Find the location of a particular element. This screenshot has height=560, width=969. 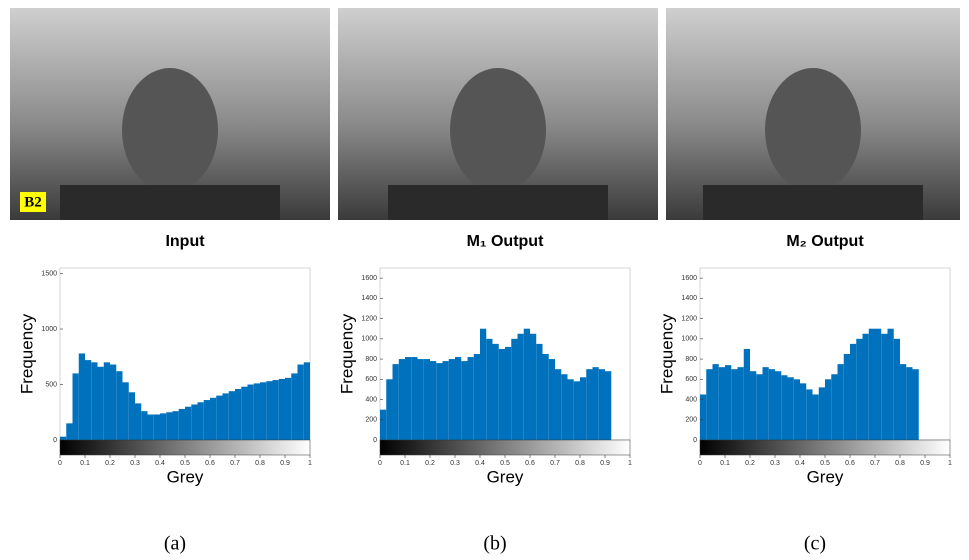

y-tick-label: 200 is located at coordinates (691, 420).